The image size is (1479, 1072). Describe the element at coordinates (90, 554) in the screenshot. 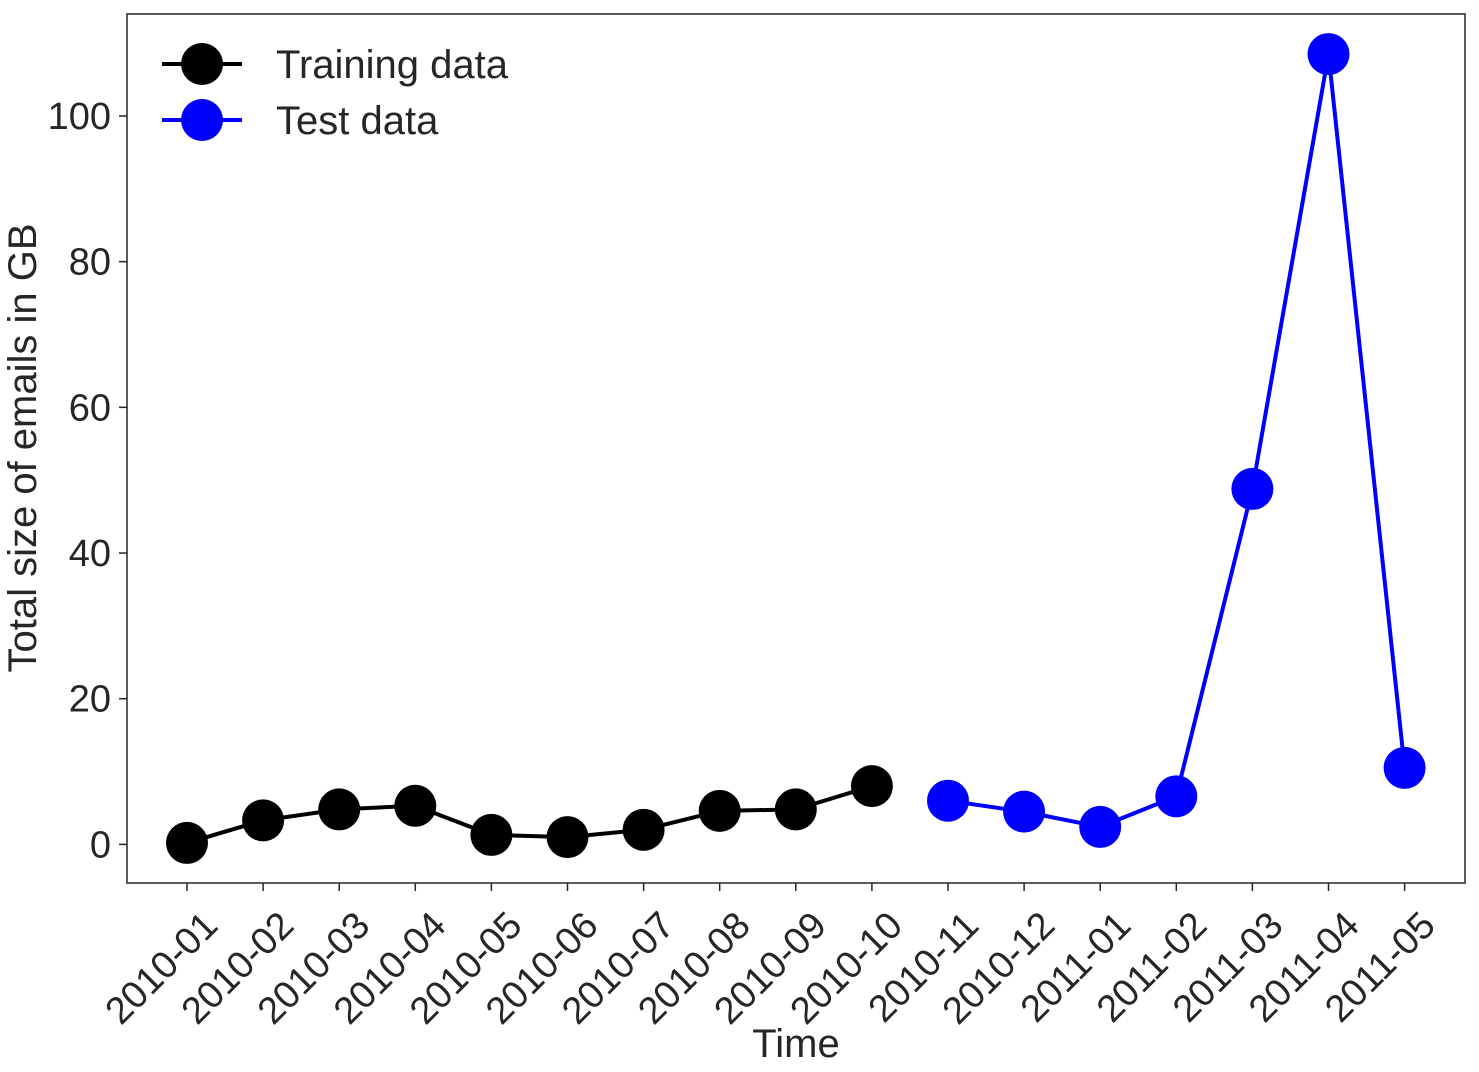

I see `y-tick-label: 40` at that location.